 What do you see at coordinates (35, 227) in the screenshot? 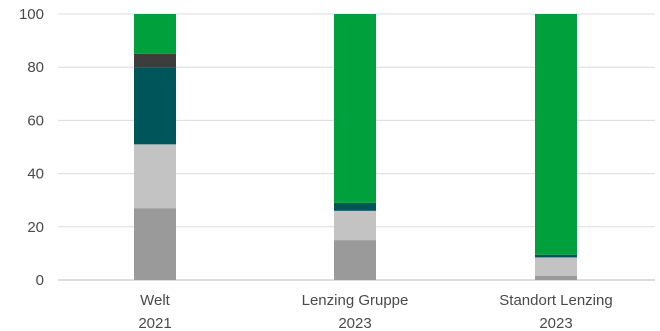
I see `y-tick-label: 20` at bounding box center [35, 227].